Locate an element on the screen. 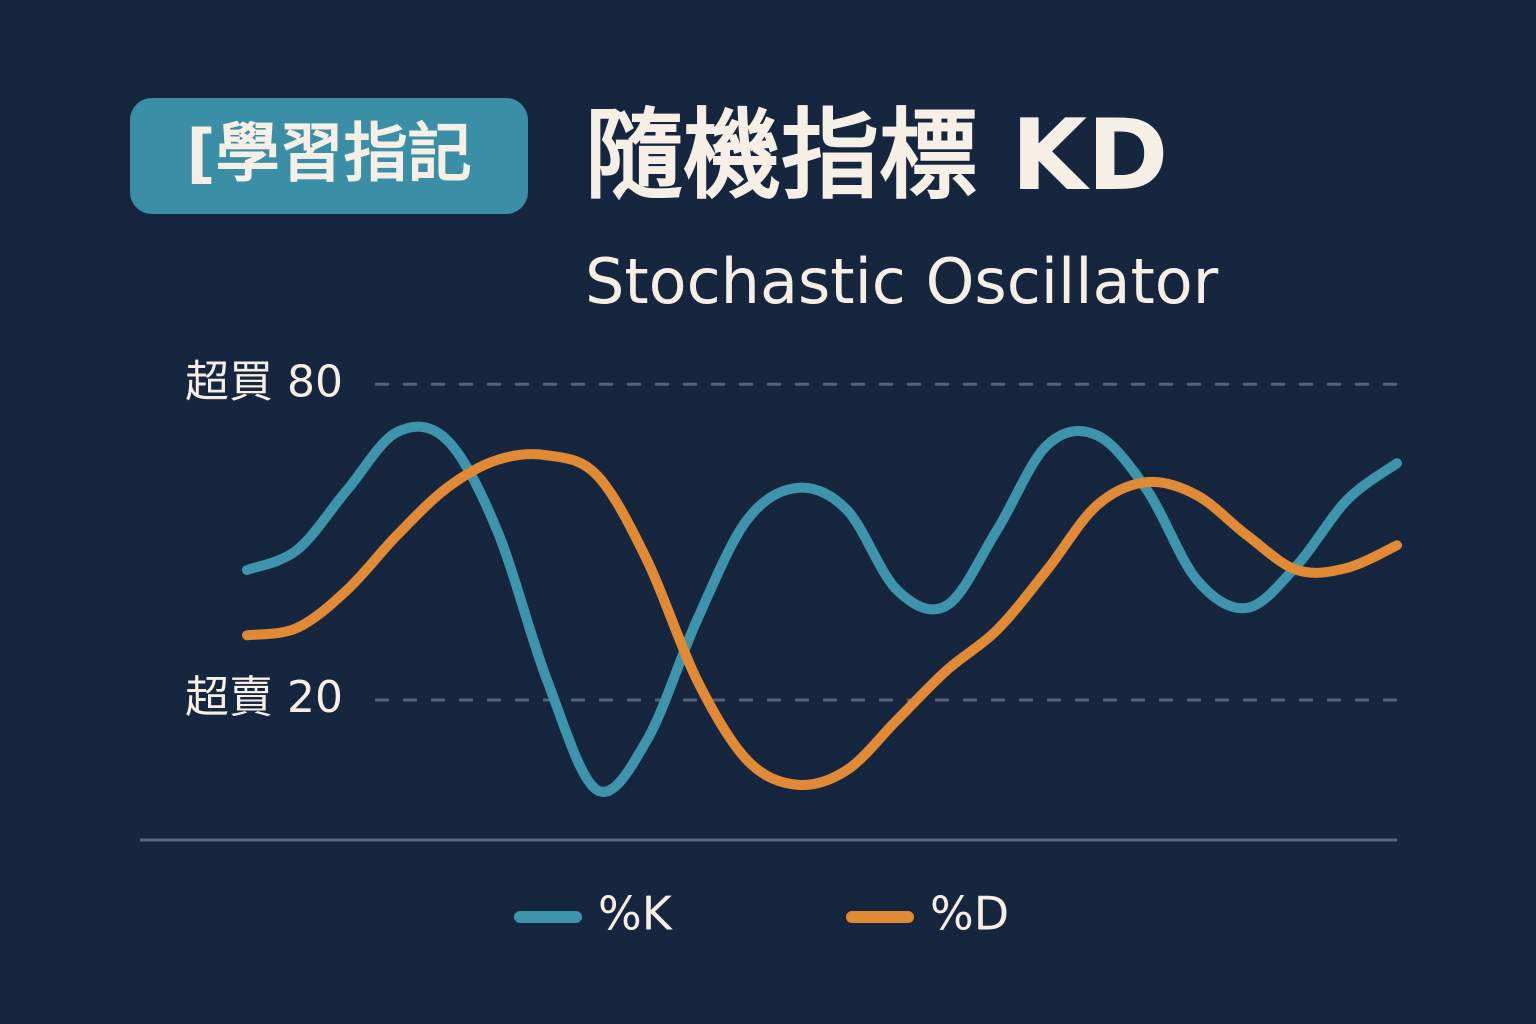  chart-subtitle: Stochastic Oscillator is located at coordinates (902, 281).